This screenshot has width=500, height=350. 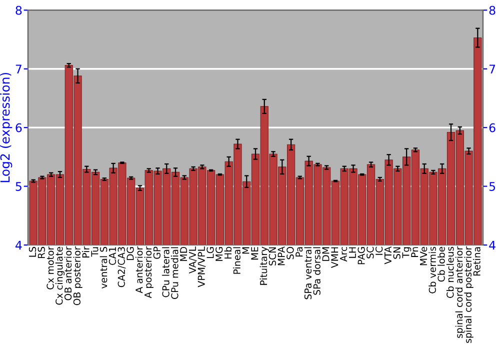 I want to click on y2-tick-label: 6, so click(x=492, y=127).